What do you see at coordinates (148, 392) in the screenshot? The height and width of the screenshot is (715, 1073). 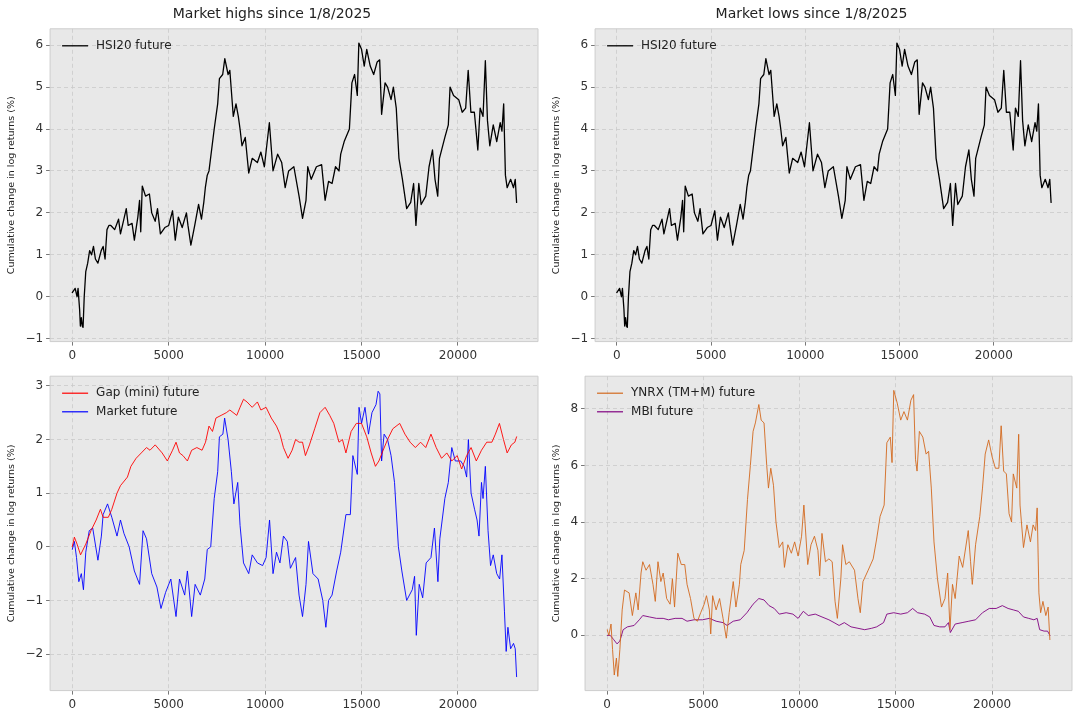 I see `legend-label: Gap (mini) future` at bounding box center [148, 392].